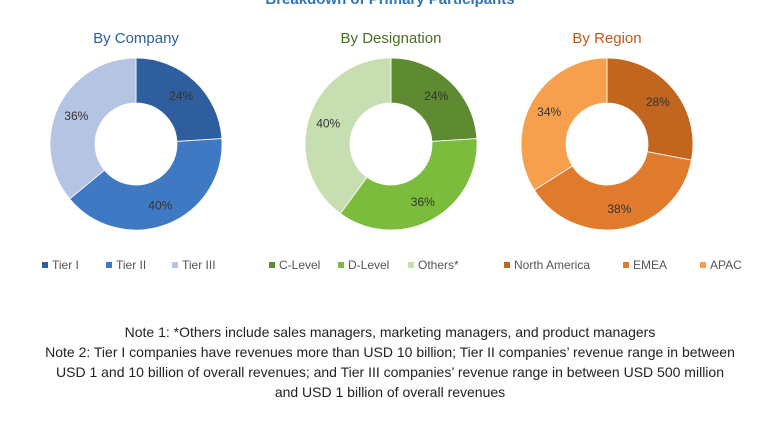  I want to click on legend-label-tier-iii: Tier III, so click(199, 265).